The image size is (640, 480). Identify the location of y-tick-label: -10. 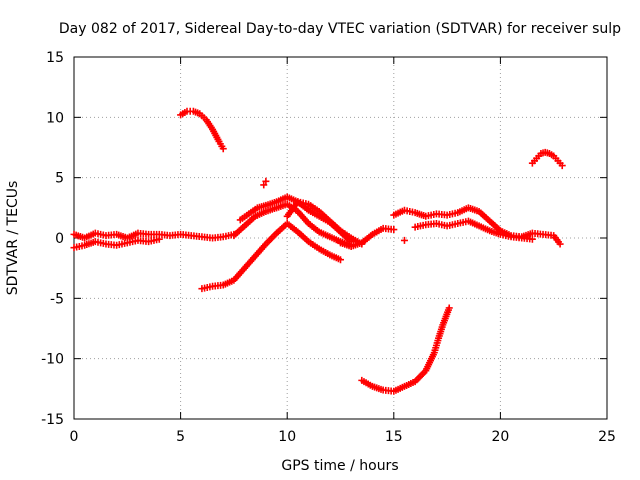
(52, 360).